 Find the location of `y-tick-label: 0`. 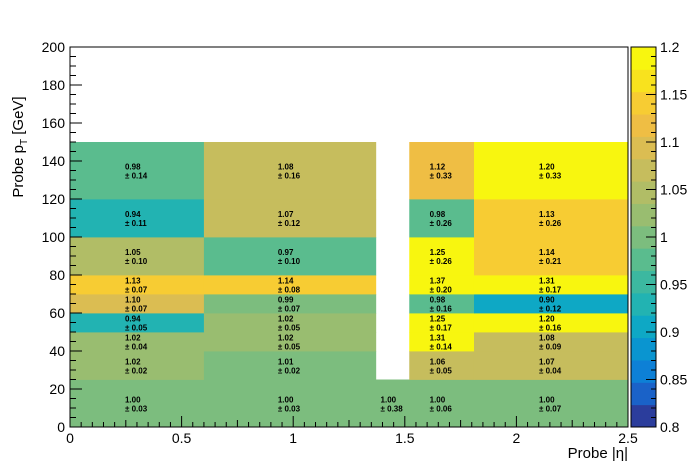

y-tick-label: 0 is located at coordinates (61, 427).